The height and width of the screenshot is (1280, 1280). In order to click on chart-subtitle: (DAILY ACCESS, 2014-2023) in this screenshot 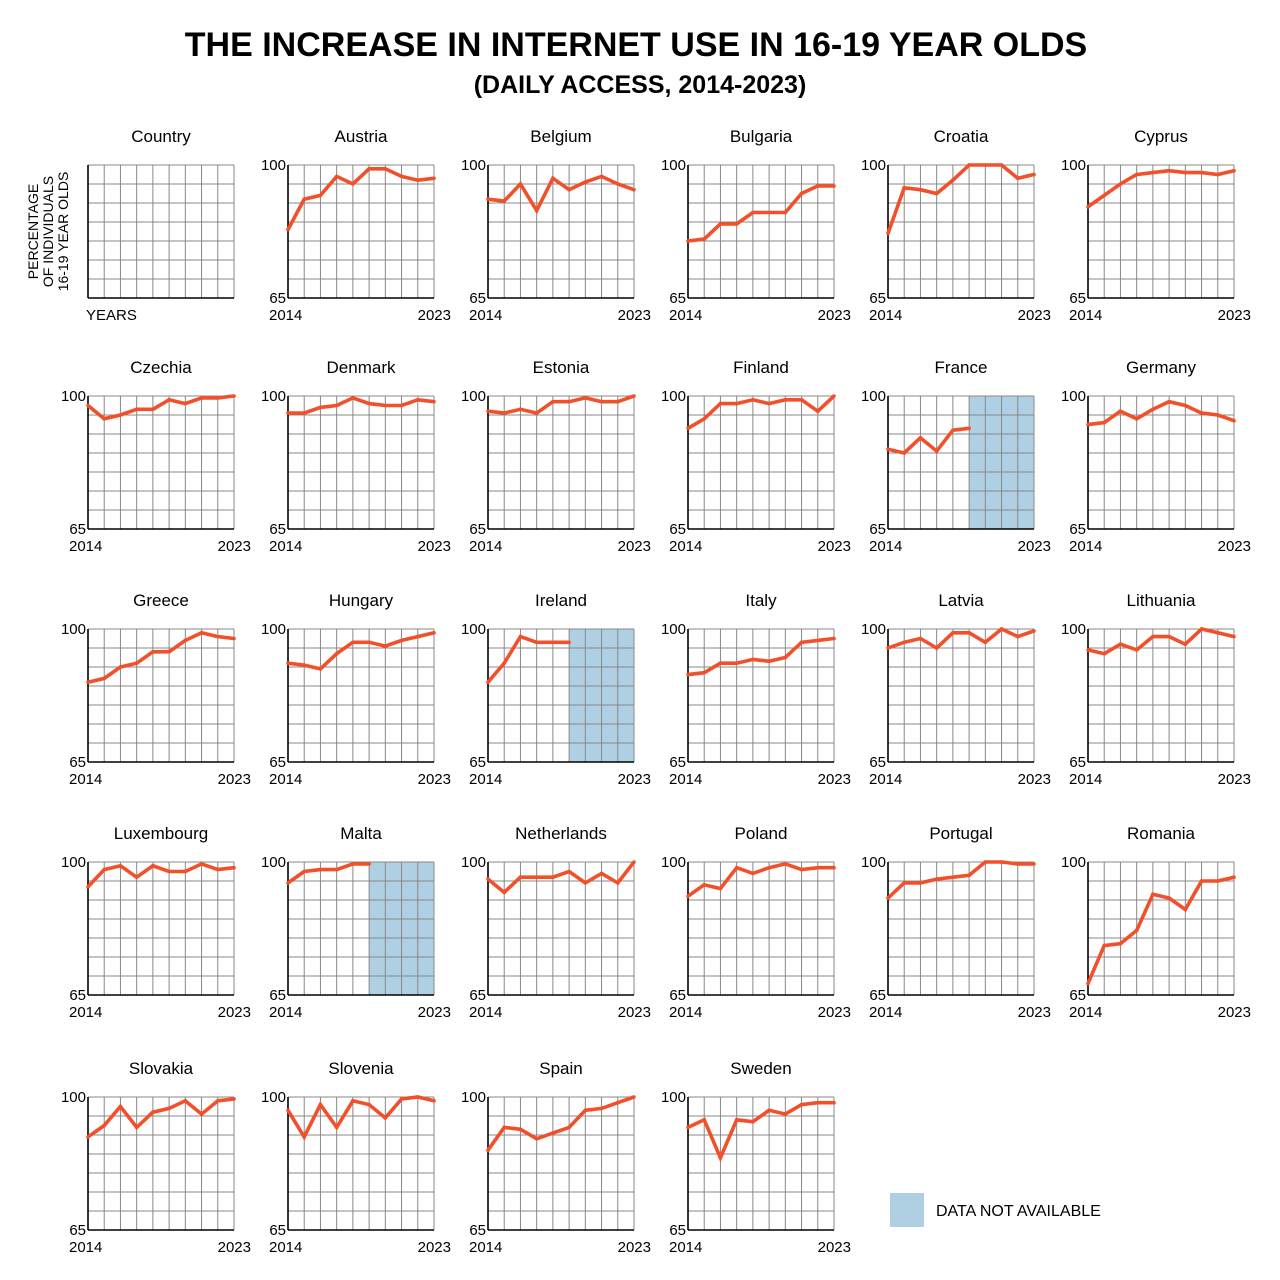, I will do `click(640, 85)`.